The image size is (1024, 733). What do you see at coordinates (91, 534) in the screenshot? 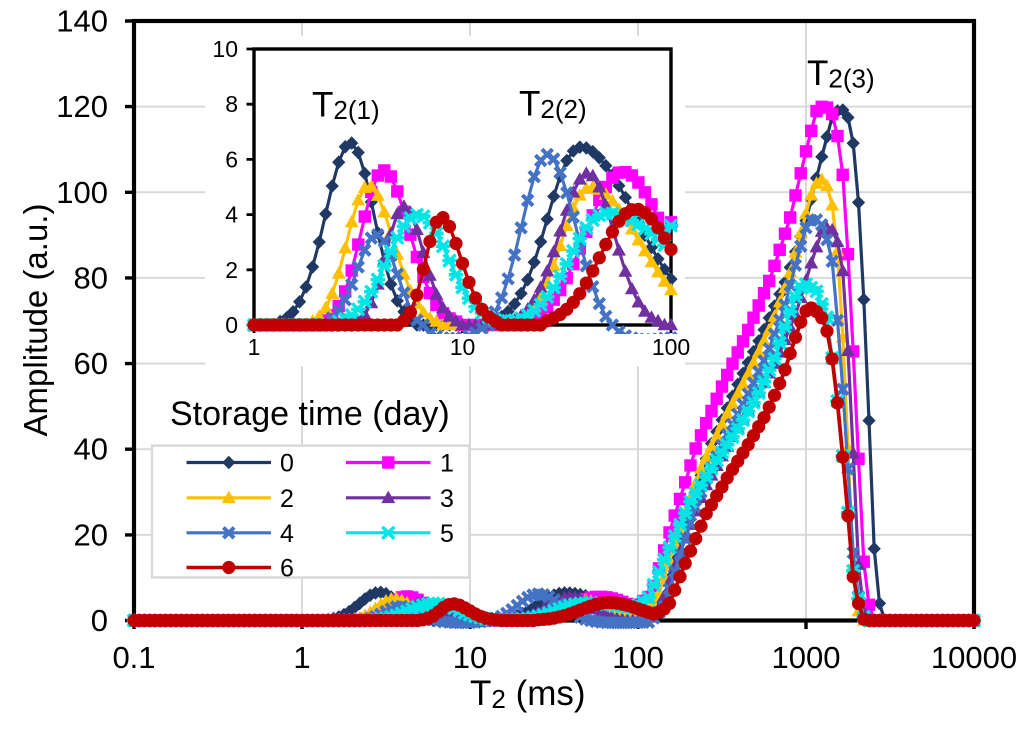
I see `svg-text: 20` at bounding box center [91, 534].